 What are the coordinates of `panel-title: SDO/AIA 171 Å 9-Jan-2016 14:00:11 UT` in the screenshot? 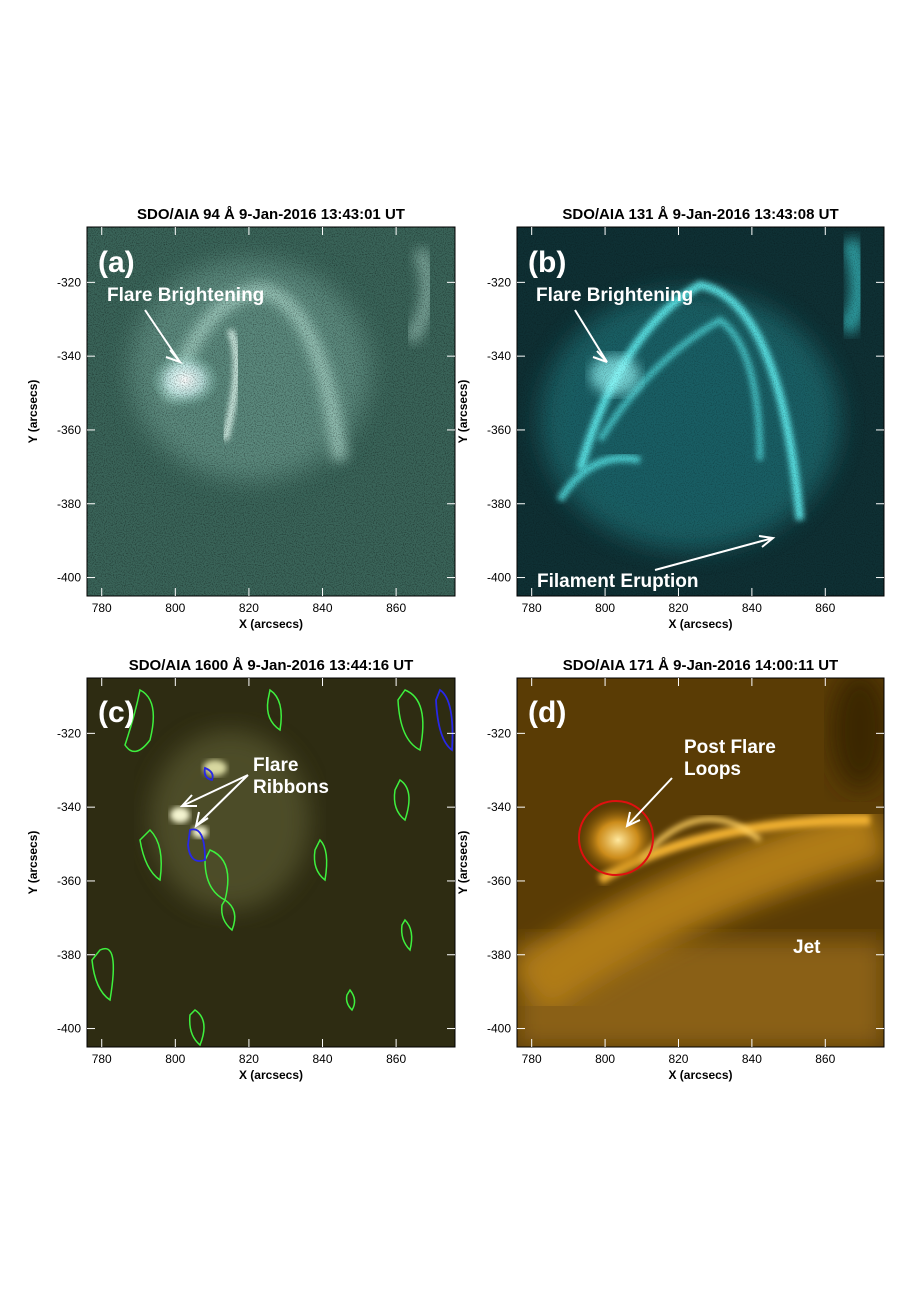 It's located at (700, 665).